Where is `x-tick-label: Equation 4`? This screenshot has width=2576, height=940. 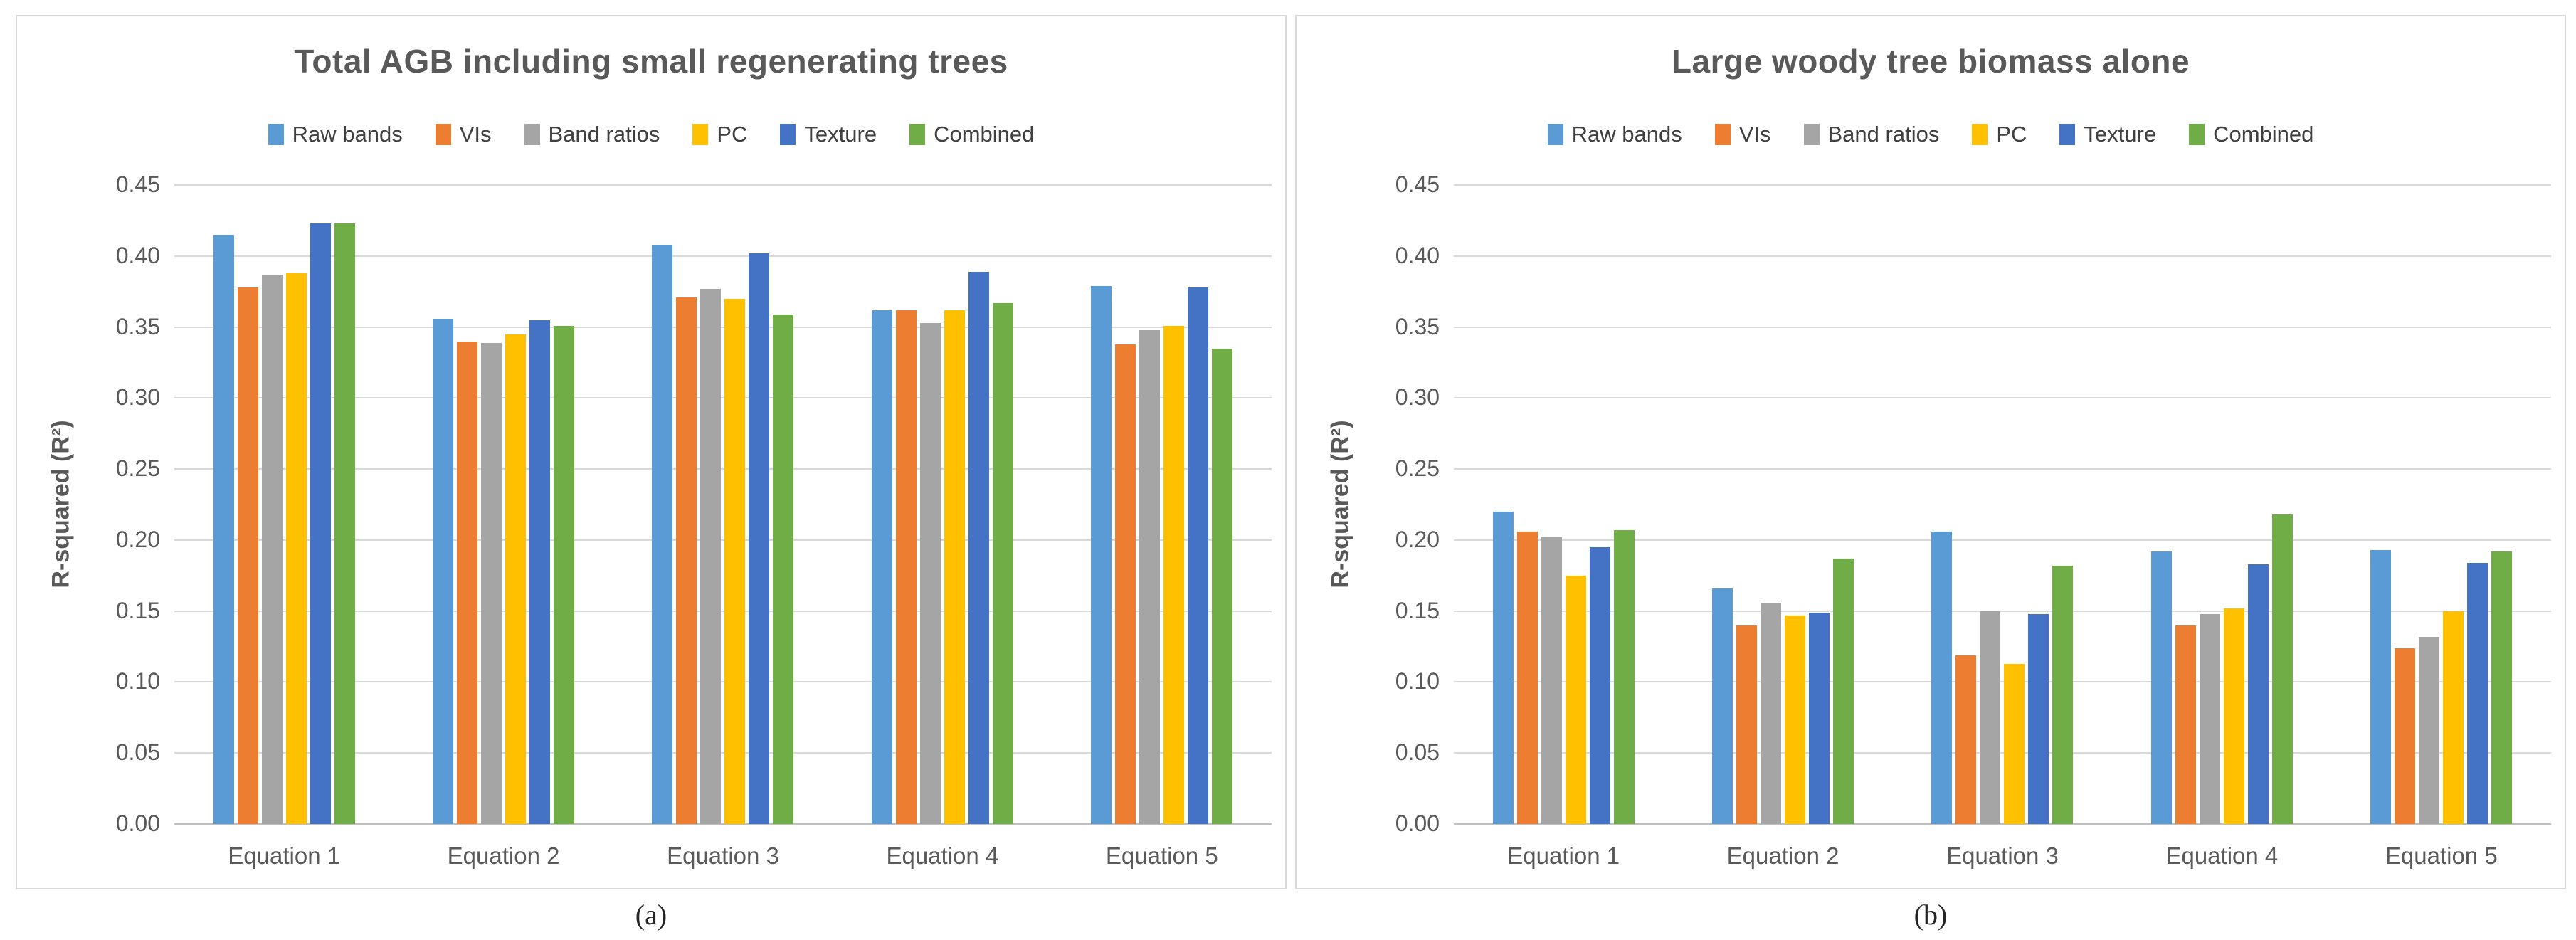
x-tick-label: Equation 4 is located at coordinates (2222, 856).